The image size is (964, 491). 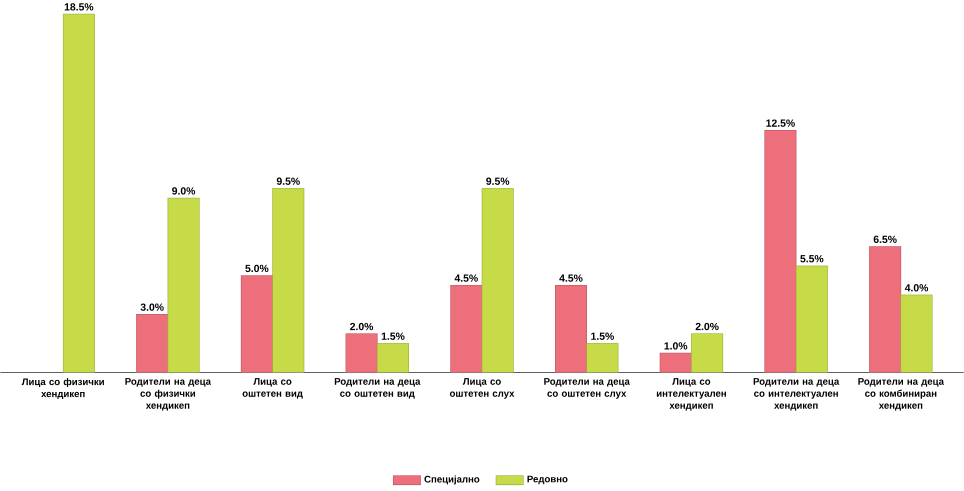 What do you see at coordinates (901, 394) in the screenshot?
I see `x-tick-label: Родители на деца со комбиниран хендикеп` at bounding box center [901, 394].